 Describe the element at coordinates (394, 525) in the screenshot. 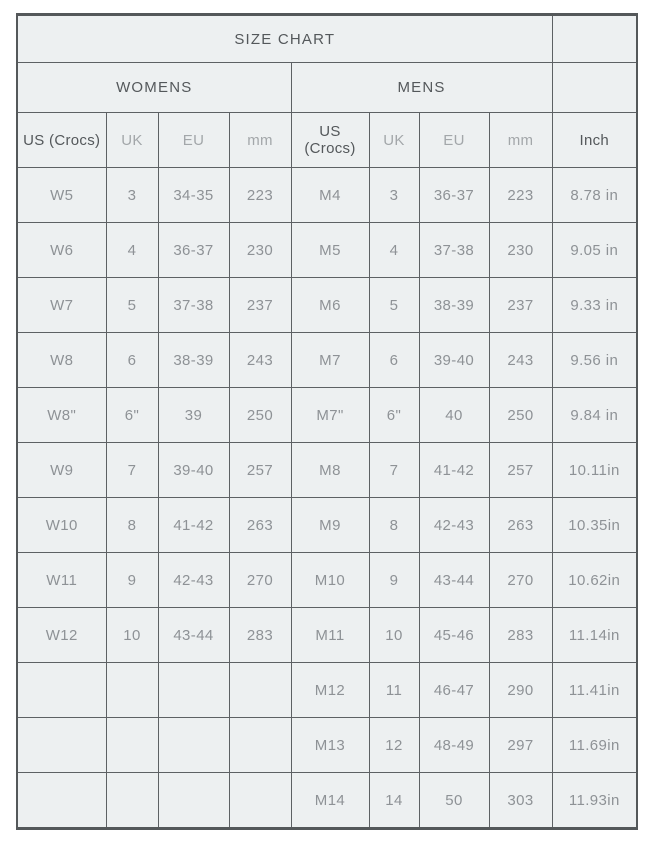

I see `size-cell-uk-mens-row7: 8` at that location.